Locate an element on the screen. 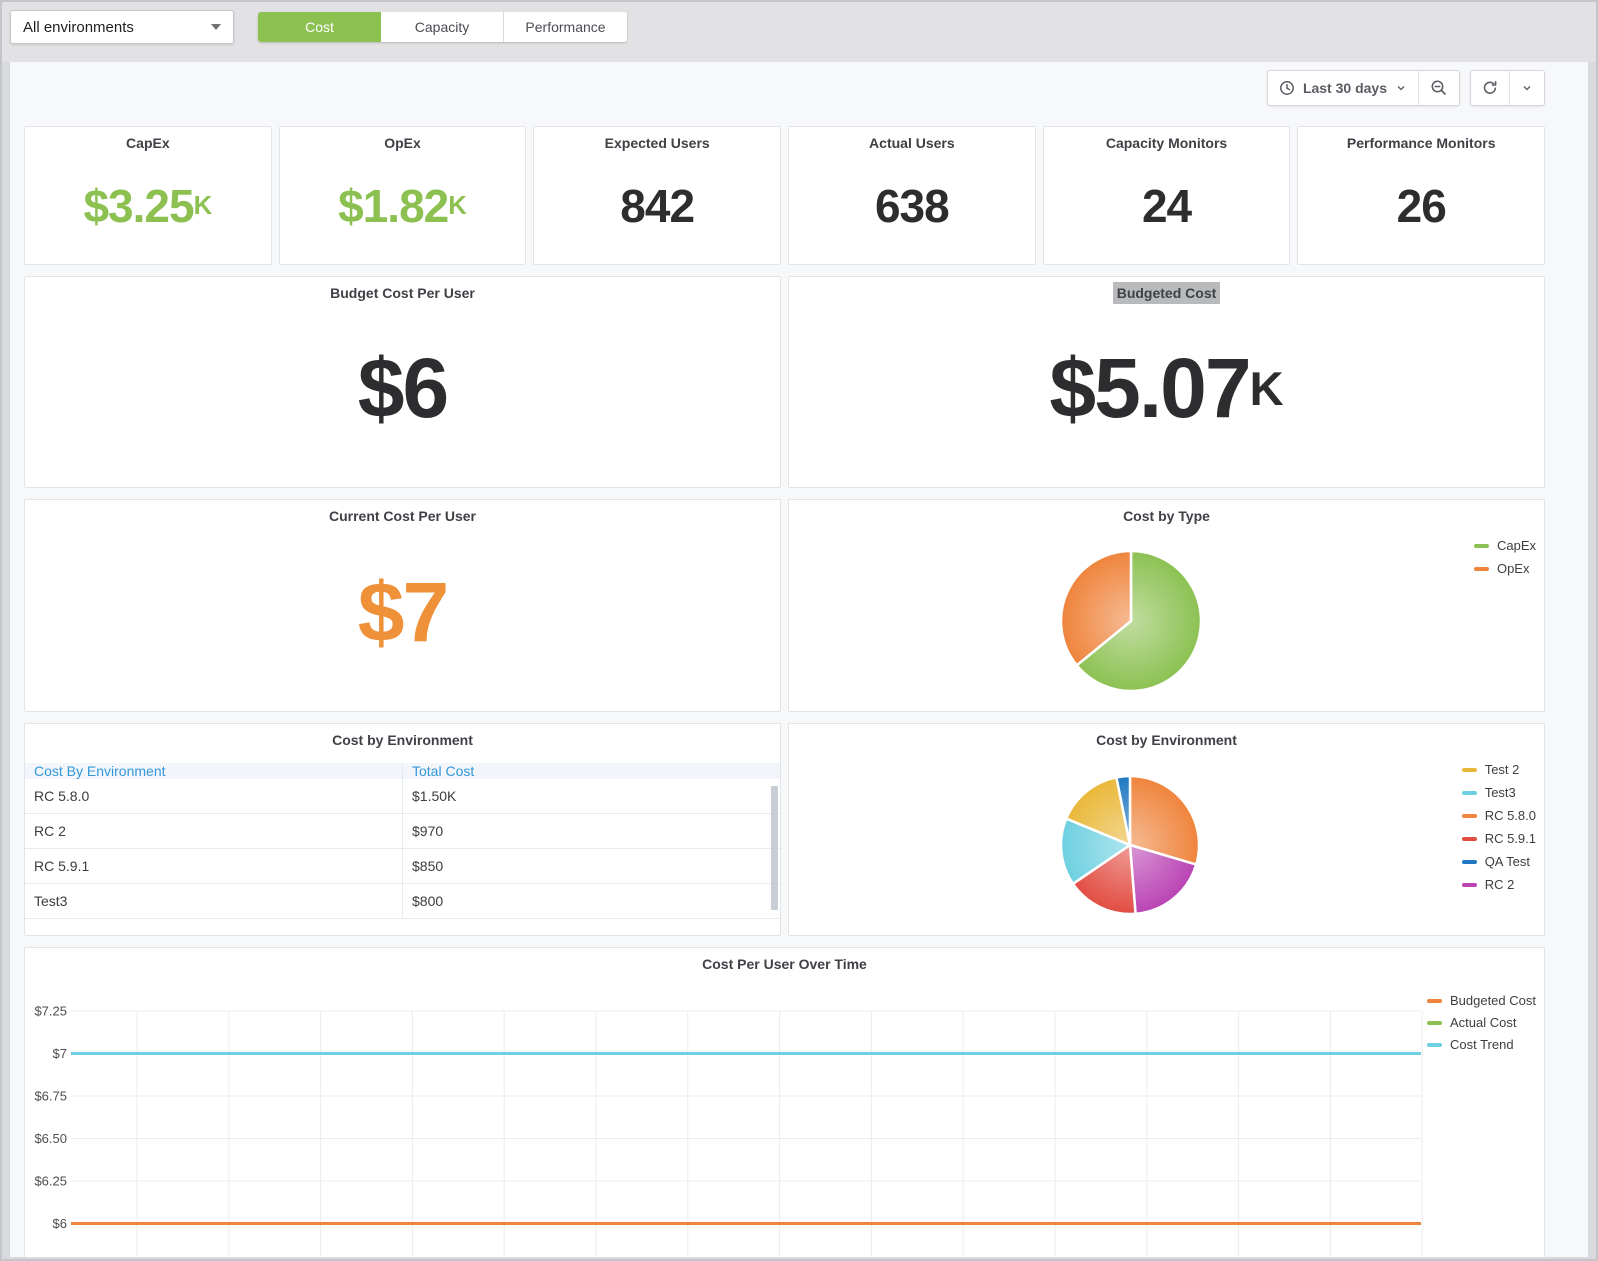 This screenshot has height=1261, width=1598. refresh-button is located at coordinates (1490, 88).